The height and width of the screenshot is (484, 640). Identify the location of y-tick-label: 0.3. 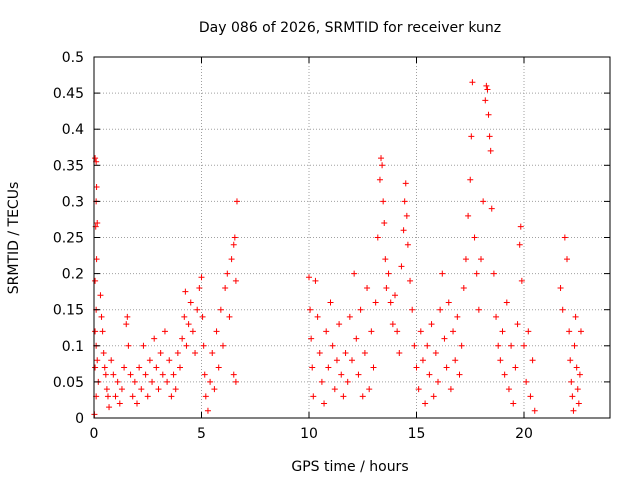
(73, 202).